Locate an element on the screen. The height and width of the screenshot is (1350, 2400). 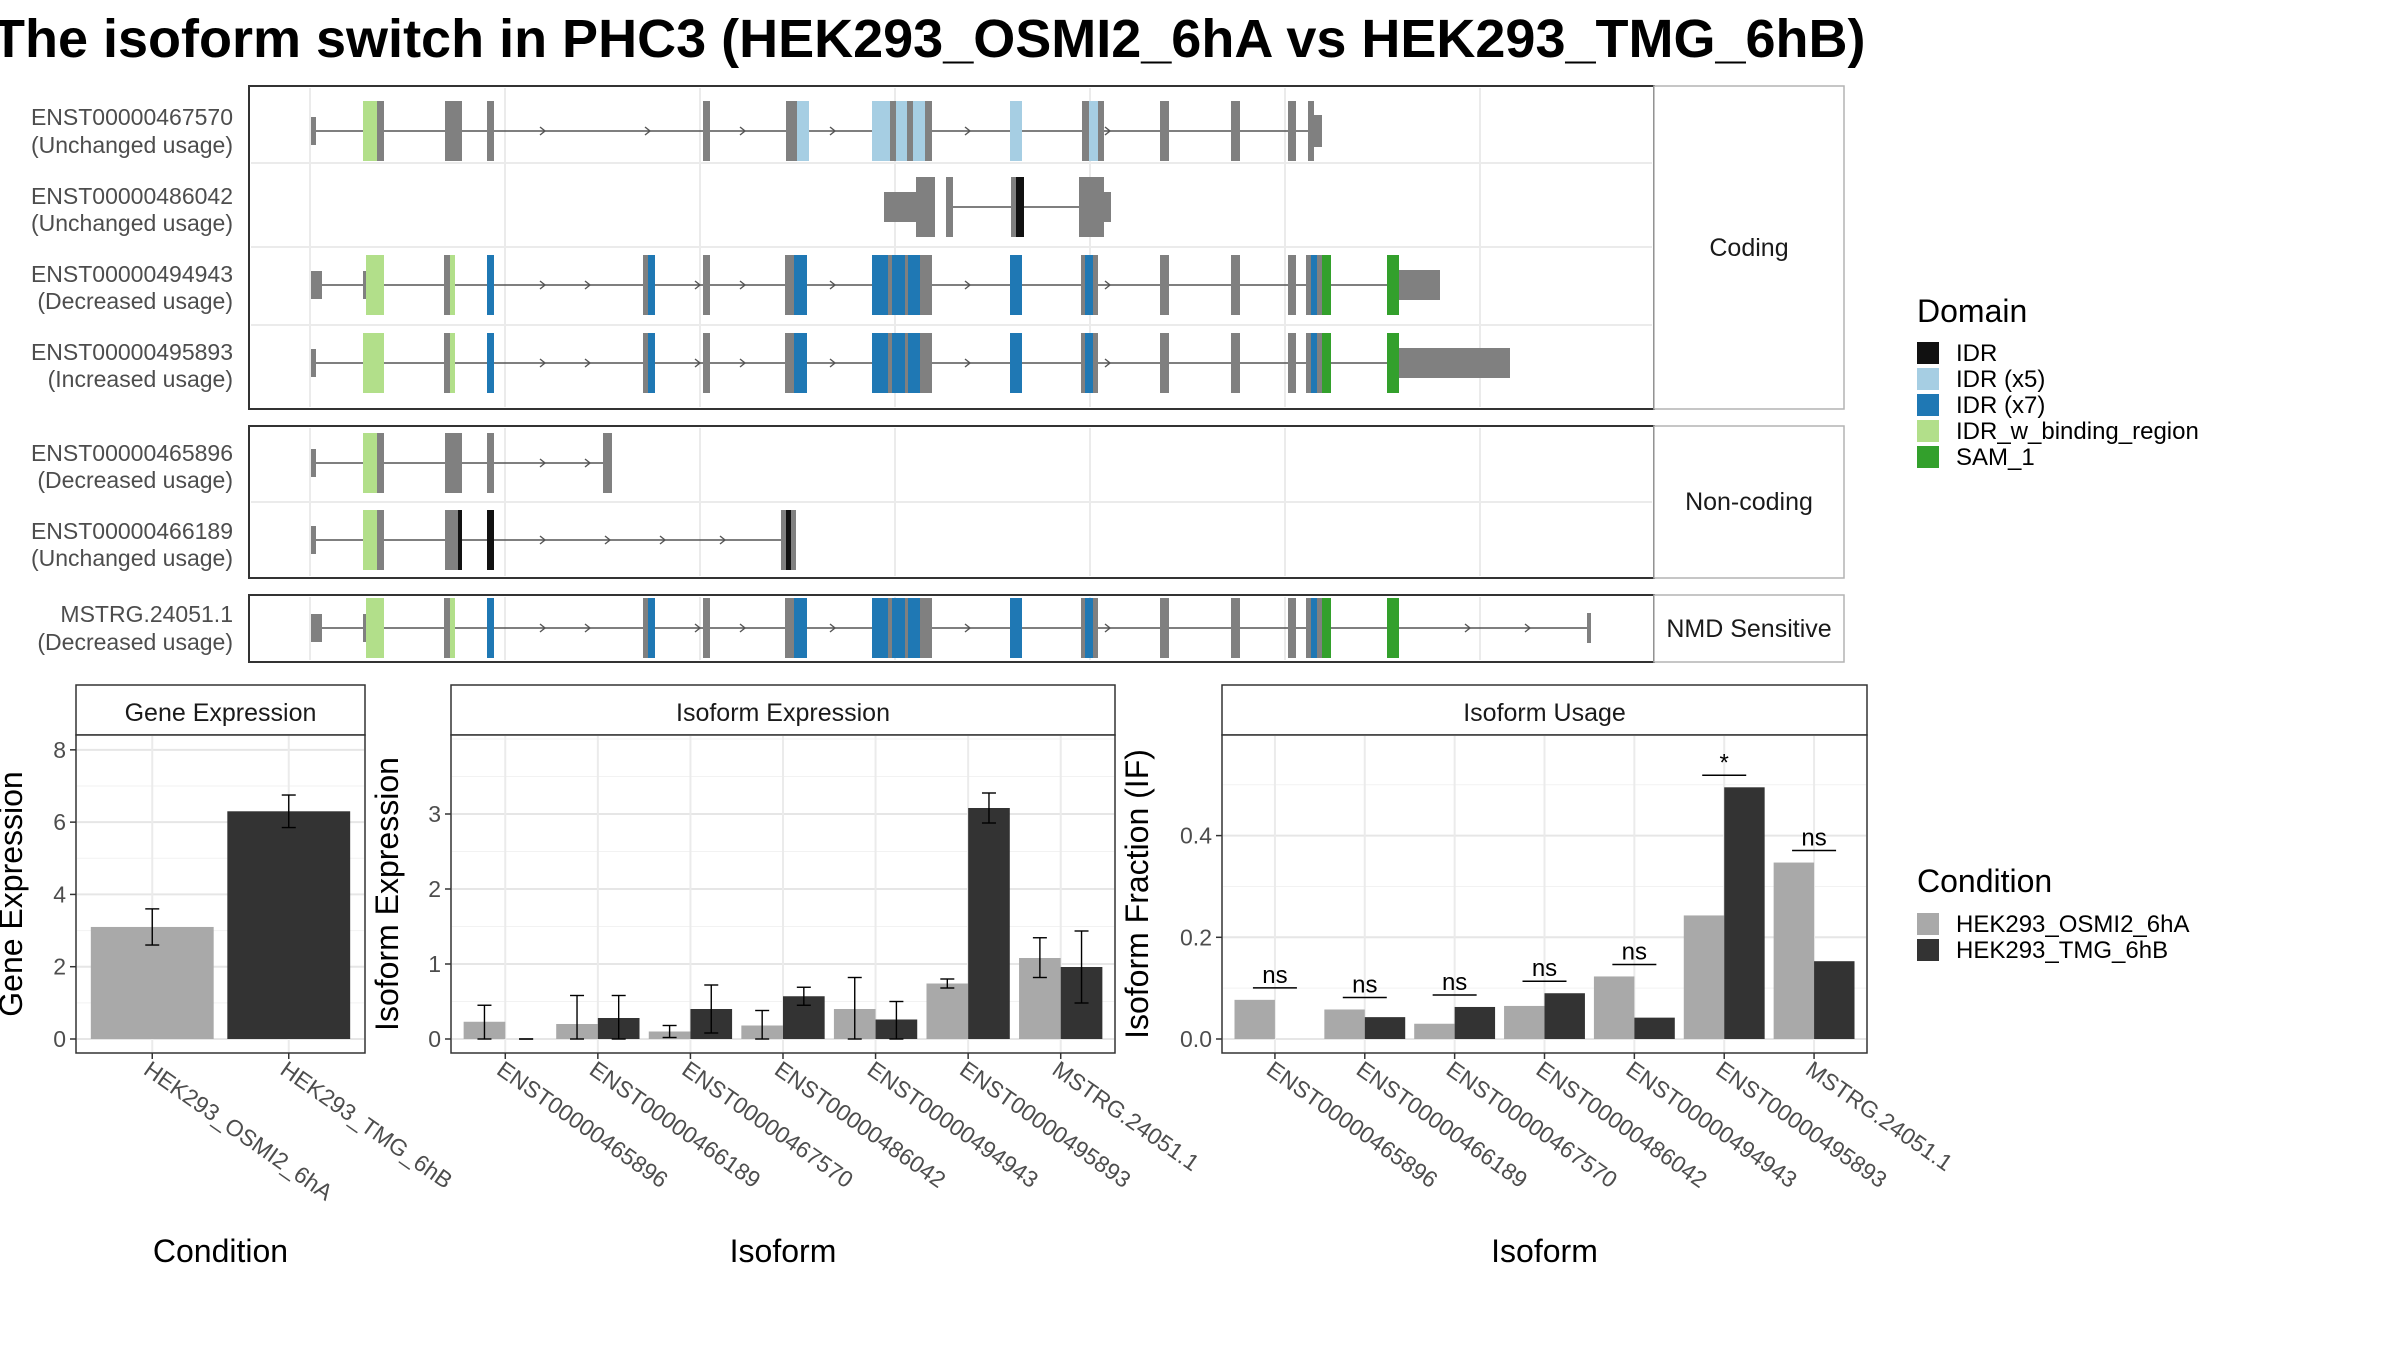
legend-title-condition: Condition is located at coordinates (1984, 881).